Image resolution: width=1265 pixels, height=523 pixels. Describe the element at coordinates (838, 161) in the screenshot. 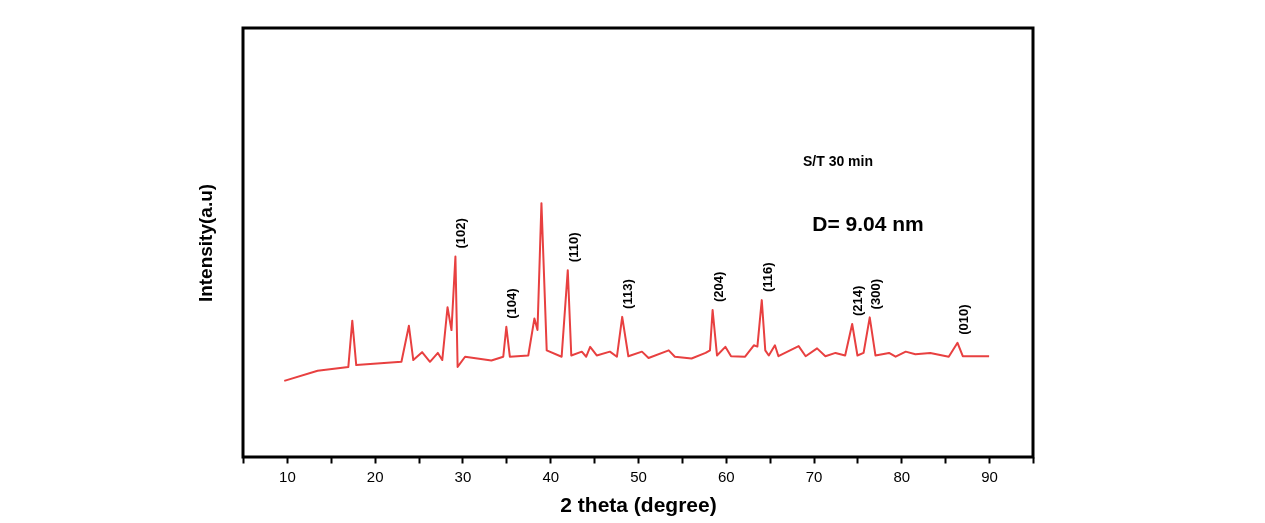

I see `text: S/T 30 min` at that location.